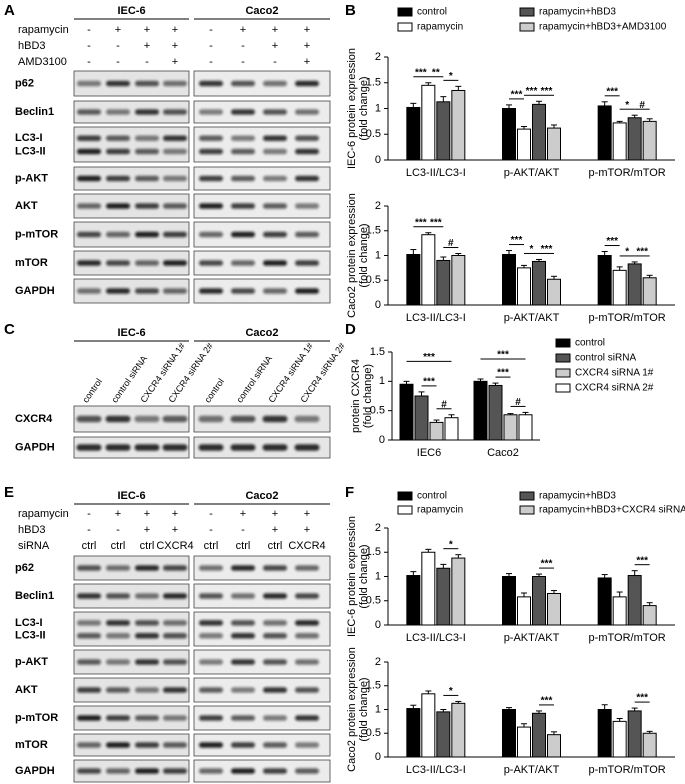  I want to click on legend-label: rapamycin+hBD3+AMD3100, so click(603, 27).